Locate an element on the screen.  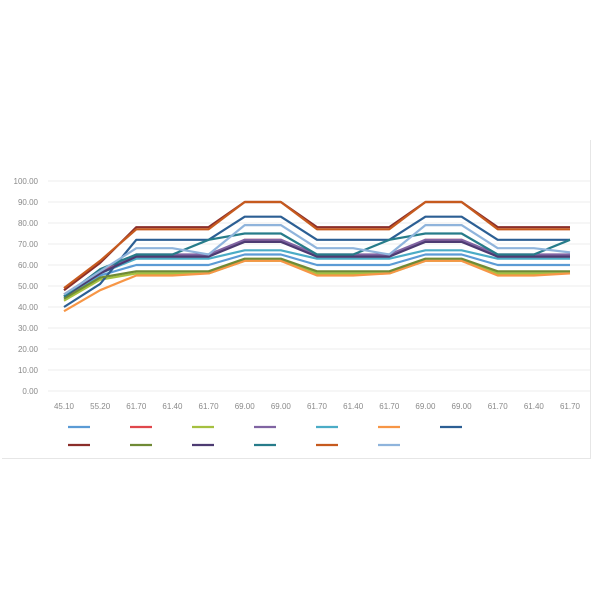
y-tick-label: 0.00 is located at coordinates (30, 391).